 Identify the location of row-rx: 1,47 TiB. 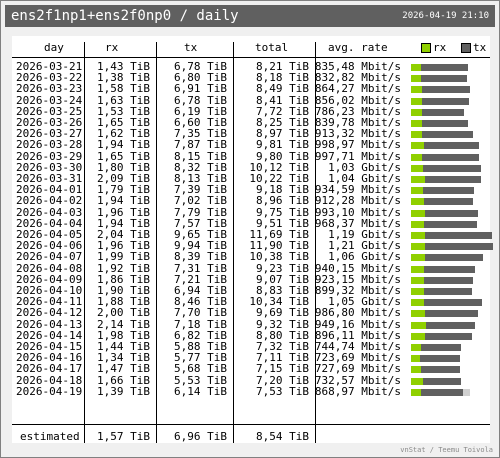
(123, 369).